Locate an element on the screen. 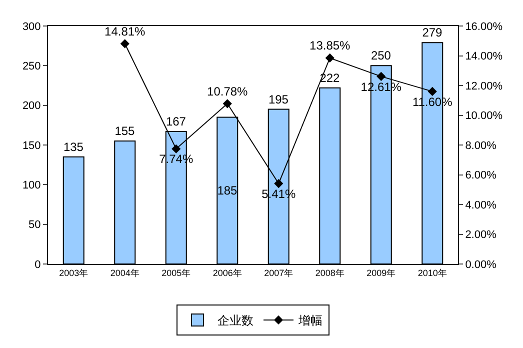 The image size is (523, 348). y-tick-label: 200 is located at coordinates (31, 106).